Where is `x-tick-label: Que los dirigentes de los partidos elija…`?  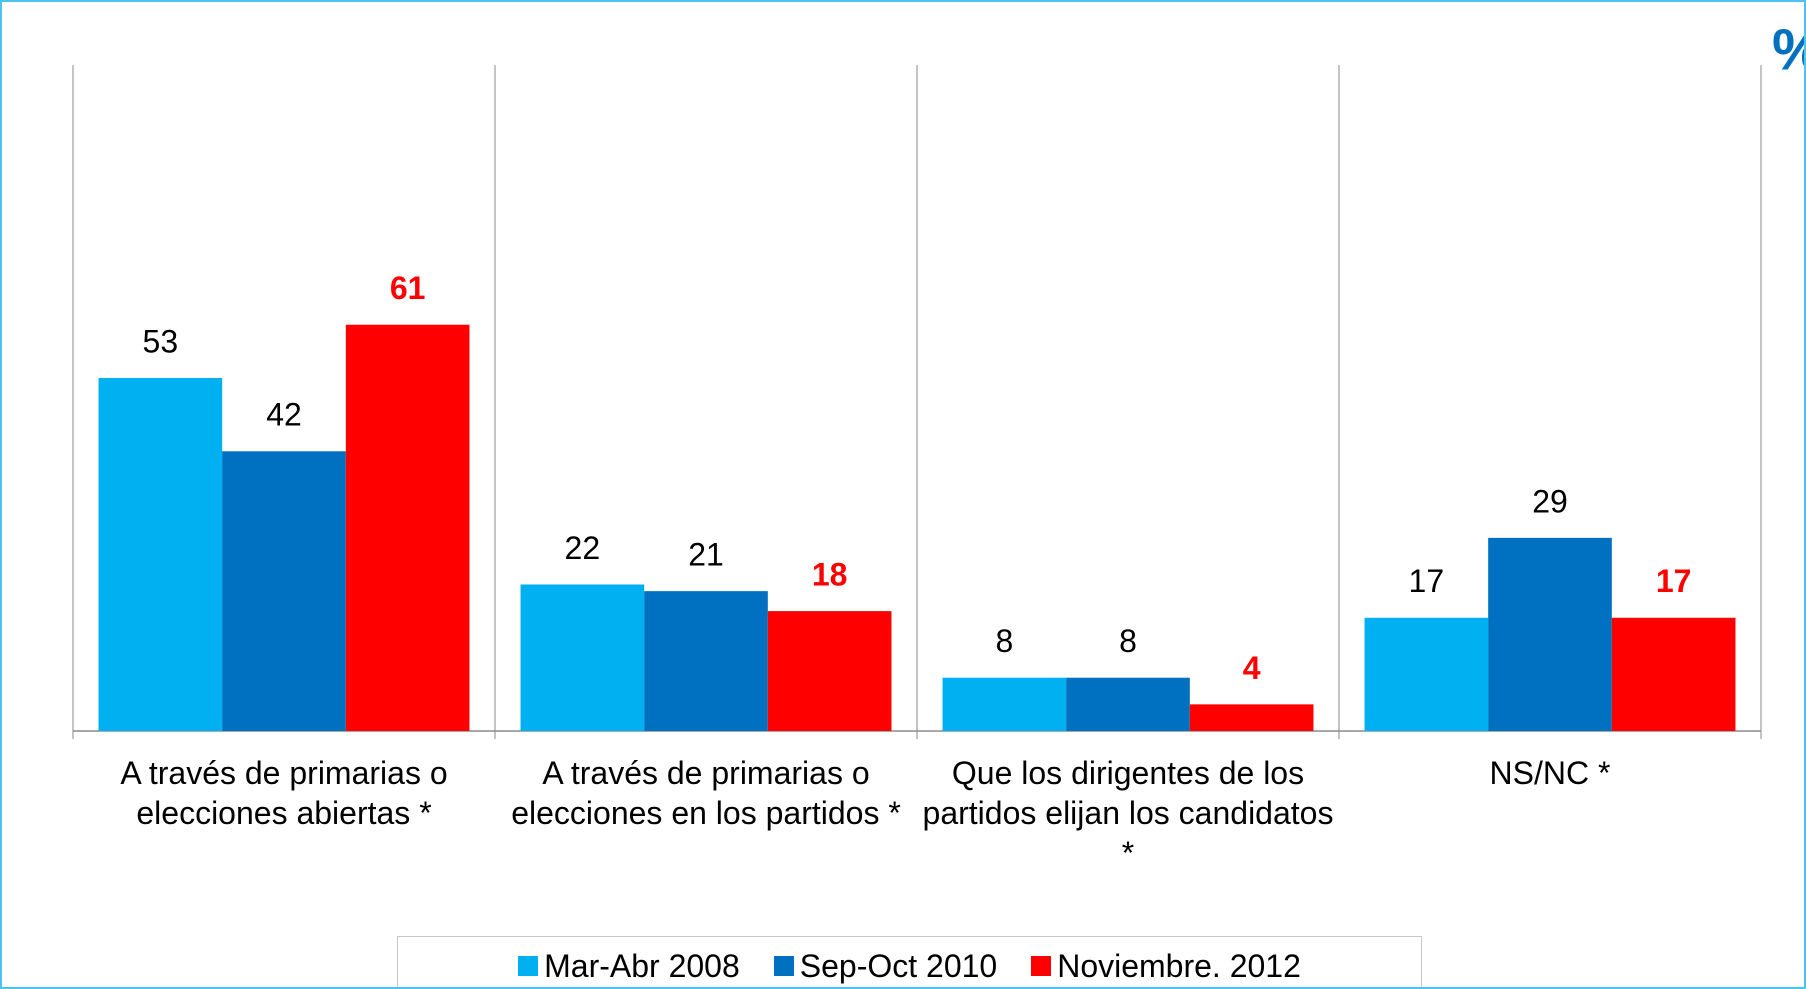 x-tick-label: Que los dirigentes de los partidos elija… is located at coordinates (1128, 813).